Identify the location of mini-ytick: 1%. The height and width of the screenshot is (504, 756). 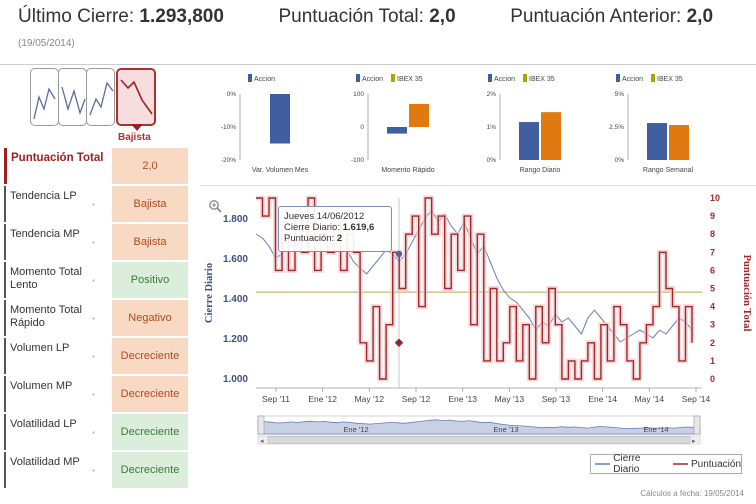
(492, 127).